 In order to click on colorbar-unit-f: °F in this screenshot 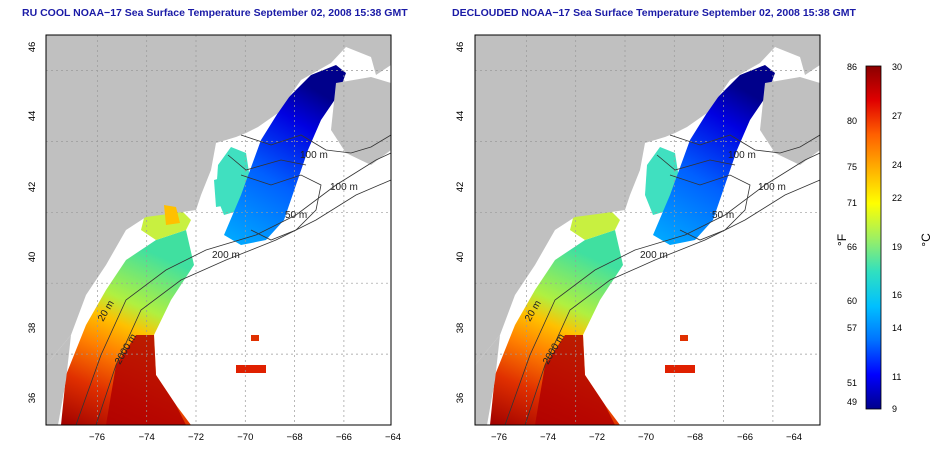, I will do `click(842, 240)`.